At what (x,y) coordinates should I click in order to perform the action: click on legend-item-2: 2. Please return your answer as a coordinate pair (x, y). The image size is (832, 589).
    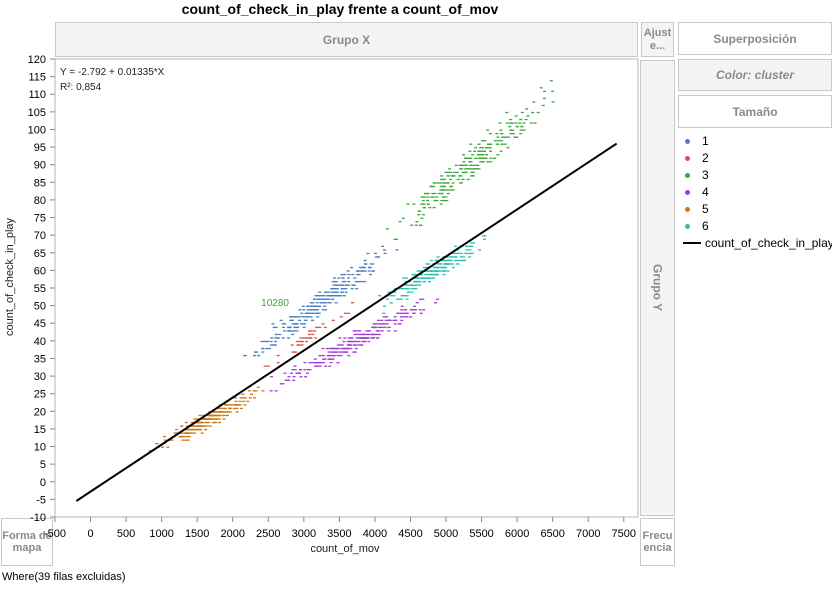
    Looking at the image, I should click on (697, 158).